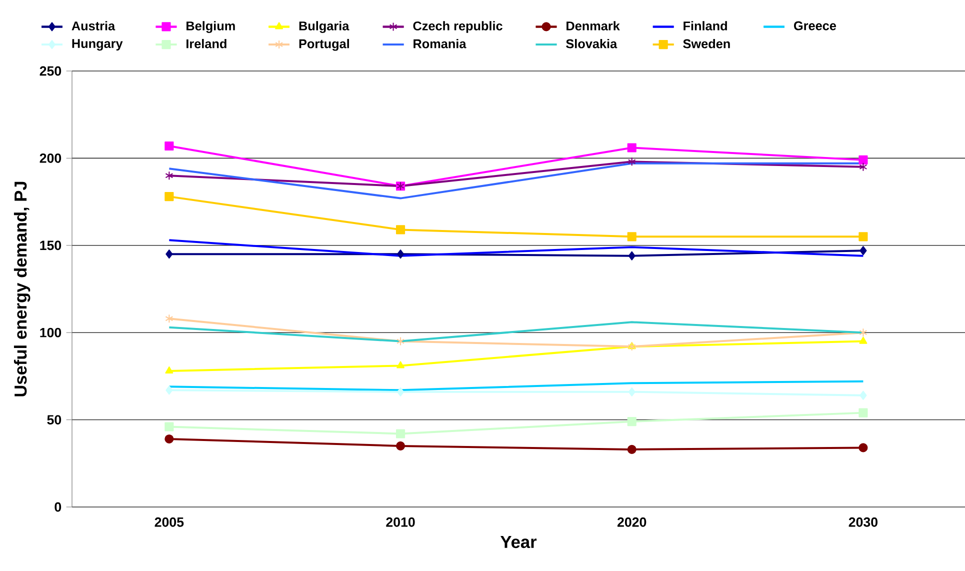 This screenshot has width=965, height=571. What do you see at coordinates (51, 71) in the screenshot?
I see `y-tick-label: 250` at bounding box center [51, 71].